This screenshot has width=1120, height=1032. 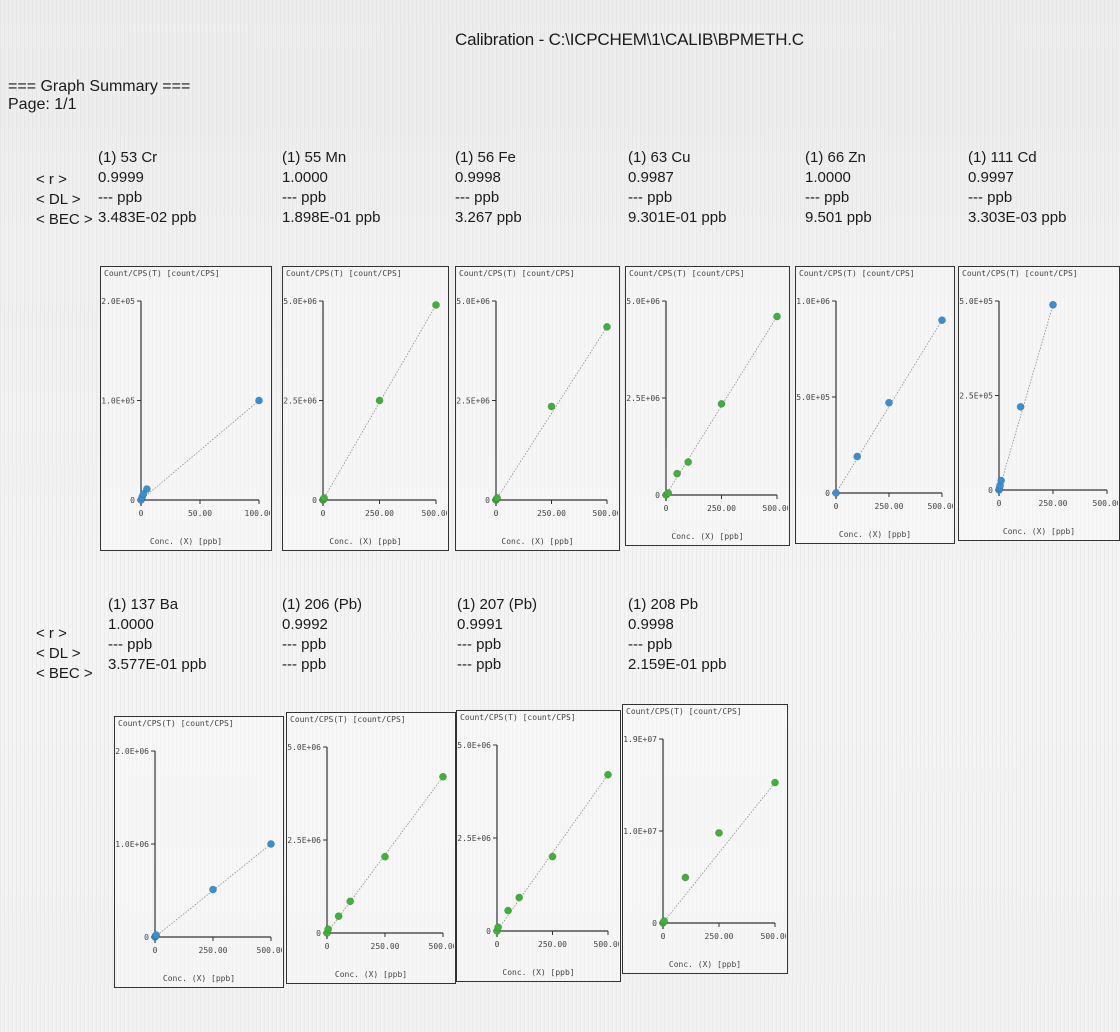 What do you see at coordinates (976, 301) in the screenshot?
I see `y-tick-label: 5.0E+05` at bounding box center [976, 301].